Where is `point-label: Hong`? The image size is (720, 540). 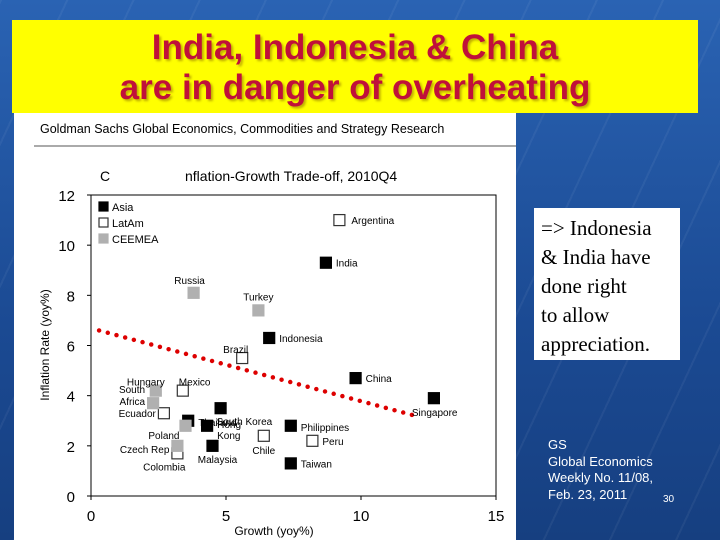
point-label: Hong is located at coordinates (229, 425).